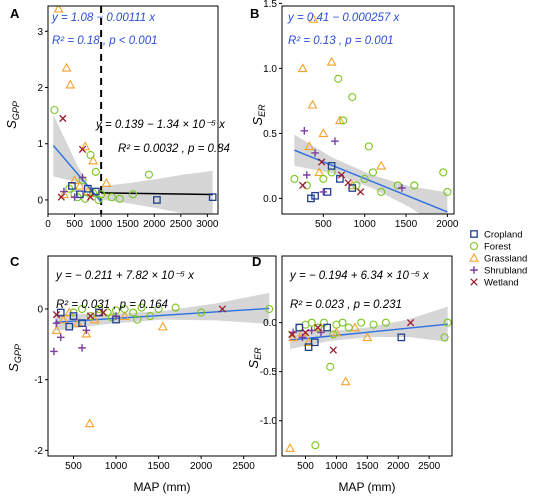  Describe the element at coordinates (207, 224) in the screenshot. I see `x-tick-label: 3000` at that location.